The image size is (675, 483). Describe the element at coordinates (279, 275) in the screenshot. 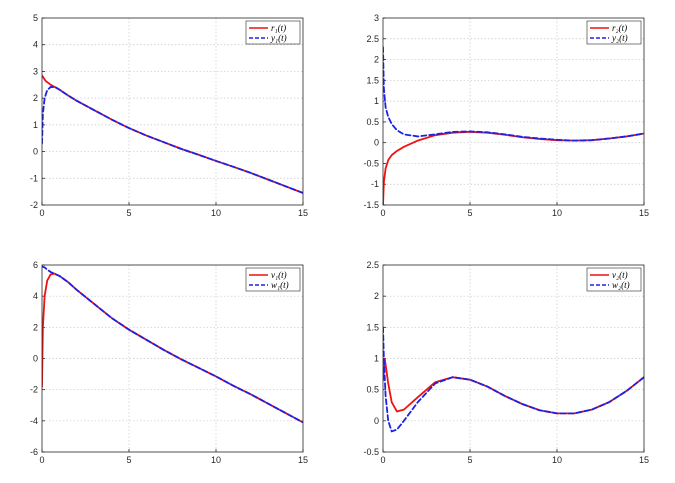

I see `legend-label: v₁(t)` at that location.